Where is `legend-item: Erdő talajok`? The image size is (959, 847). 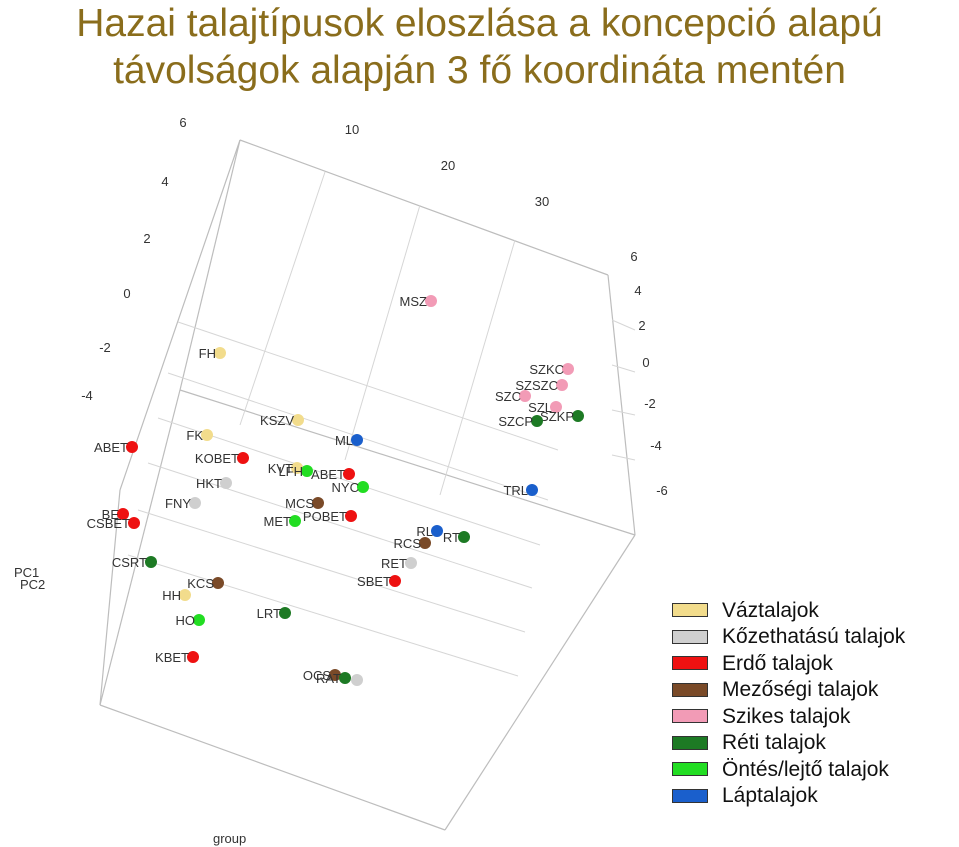 legend-item: Erdő talajok is located at coordinates (788, 663).